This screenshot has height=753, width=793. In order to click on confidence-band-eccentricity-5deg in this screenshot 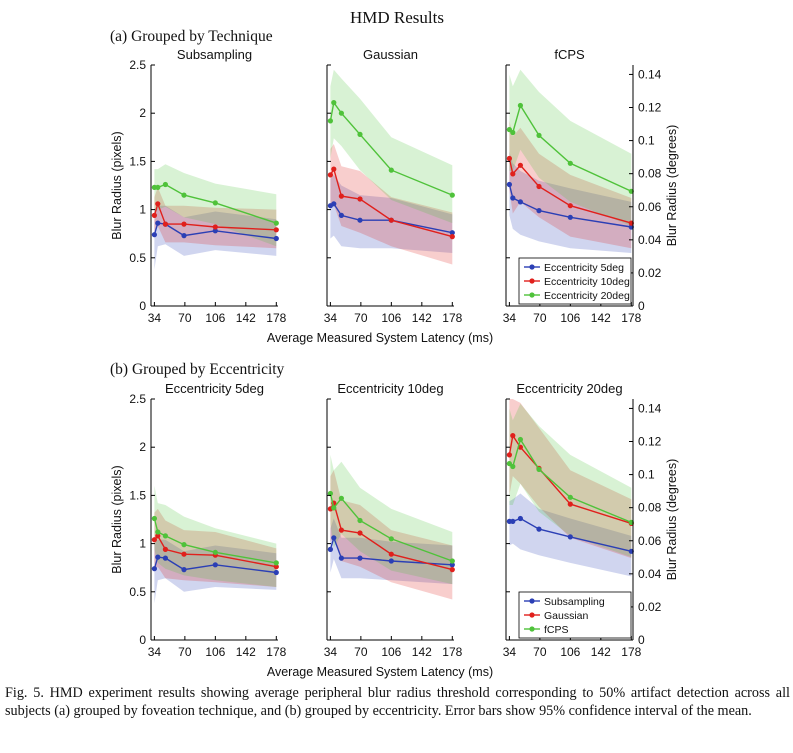, I will do `click(570, 202)`.